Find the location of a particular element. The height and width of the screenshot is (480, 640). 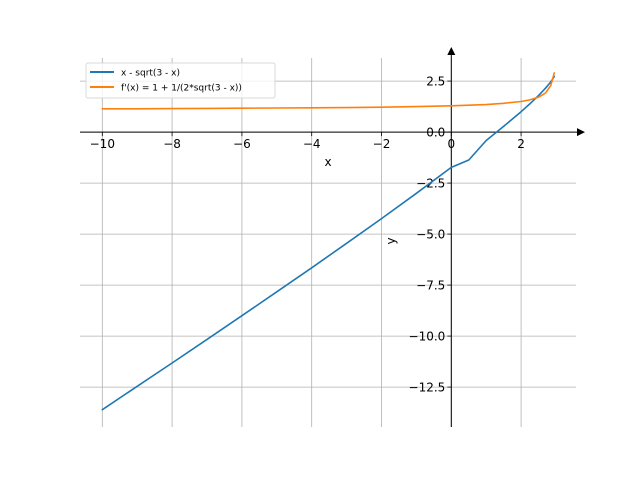

legend-label-series-1: x - sqrt(3 - x) is located at coordinates (150, 74).